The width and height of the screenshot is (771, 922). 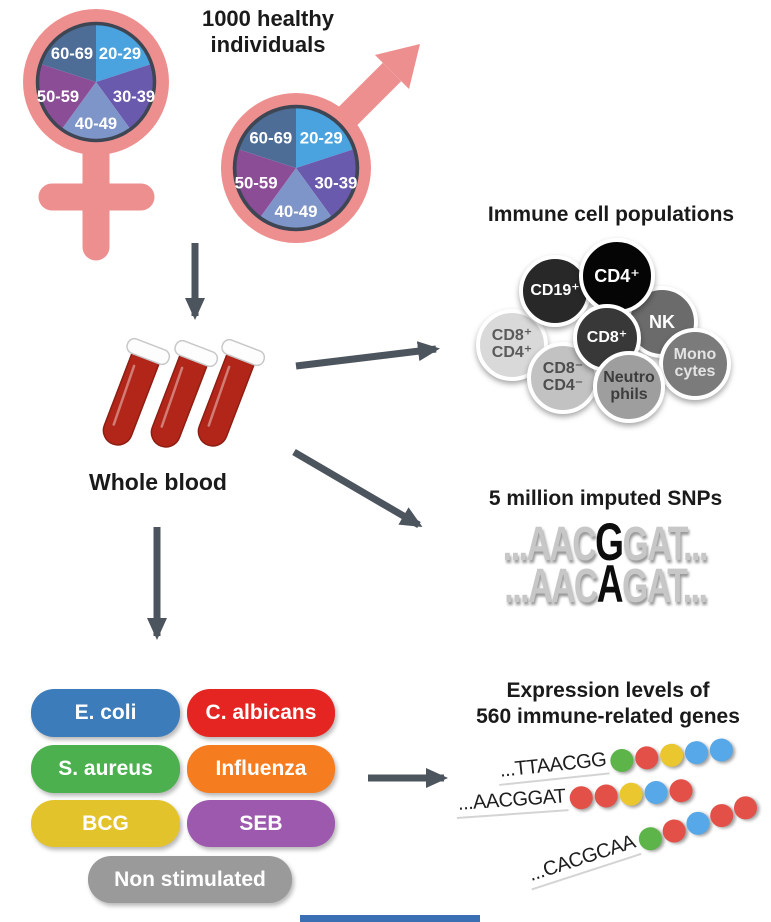 I want to click on stimulus-pill-saureus: S. aureus, so click(x=105, y=769).